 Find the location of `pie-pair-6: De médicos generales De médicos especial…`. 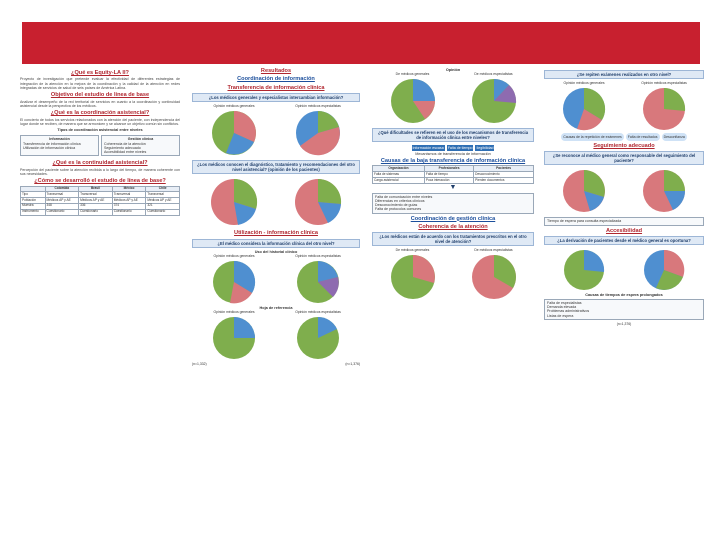

pie-pair-6: De médicos generales De médicos especial… is located at coordinates (453, 275).